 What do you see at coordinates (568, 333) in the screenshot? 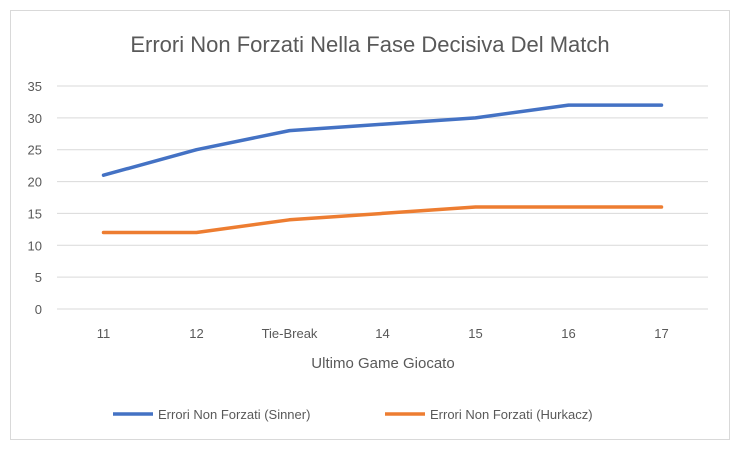
I see `x-tick-label: 16` at bounding box center [568, 333].